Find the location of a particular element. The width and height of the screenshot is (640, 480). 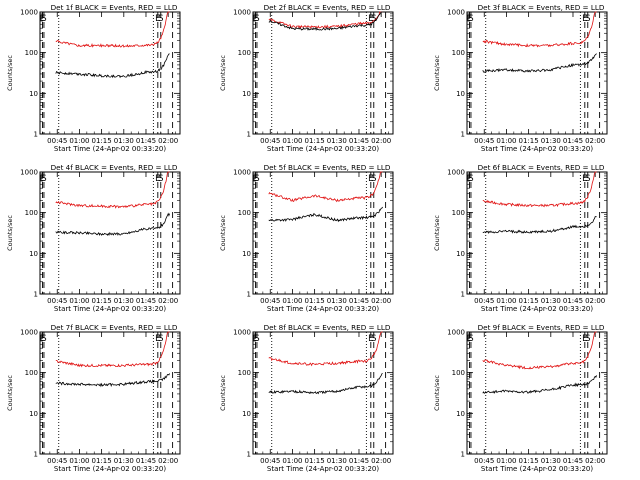

panel-title: Det 7f BLACK = Events, RED = LLD is located at coordinates (114, 327).